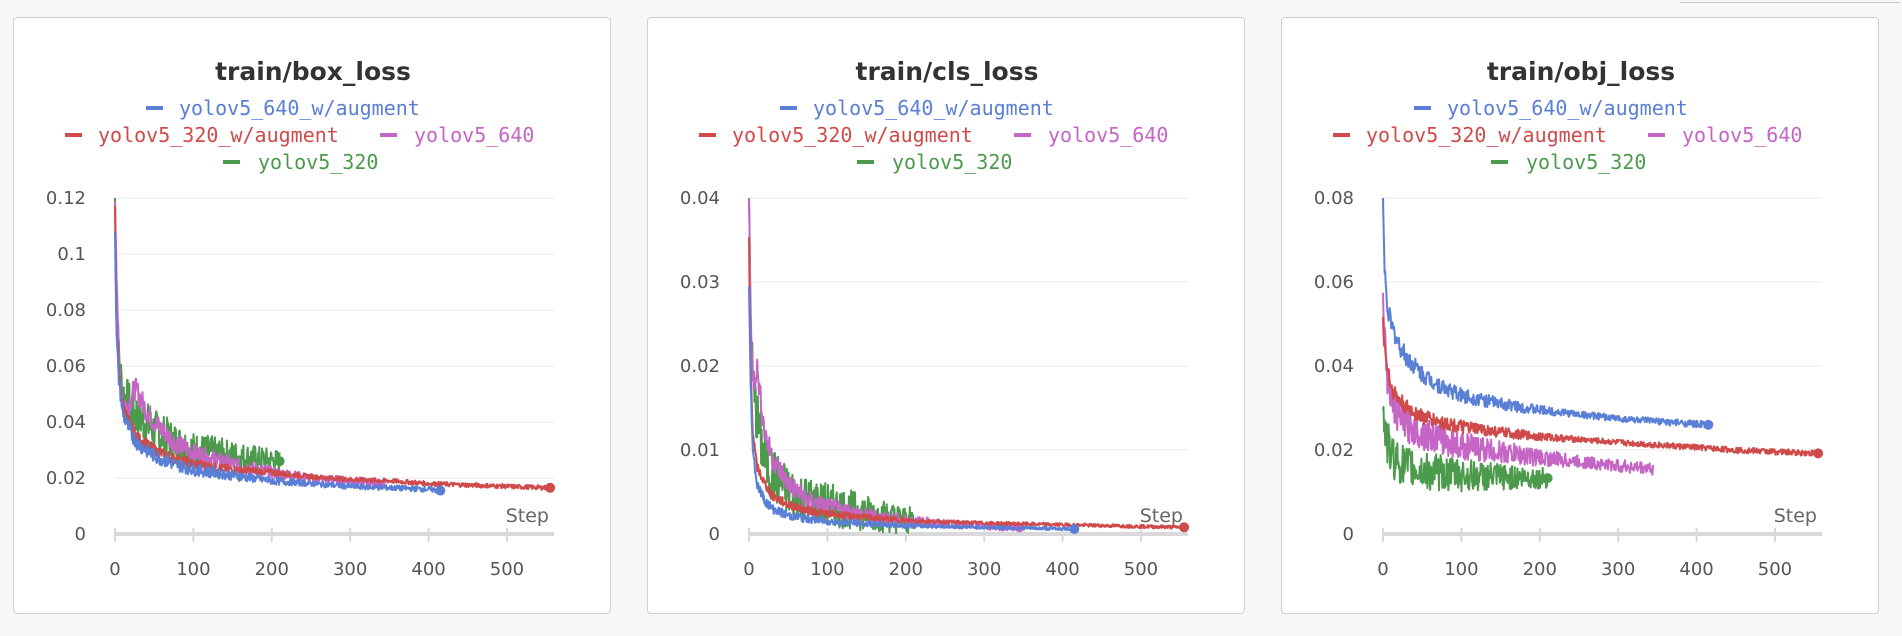 Image resolution: width=1902 pixels, height=636 pixels. What do you see at coordinates (700, 450) in the screenshot?
I see `y-tick-label: 0.01` at bounding box center [700, 450].